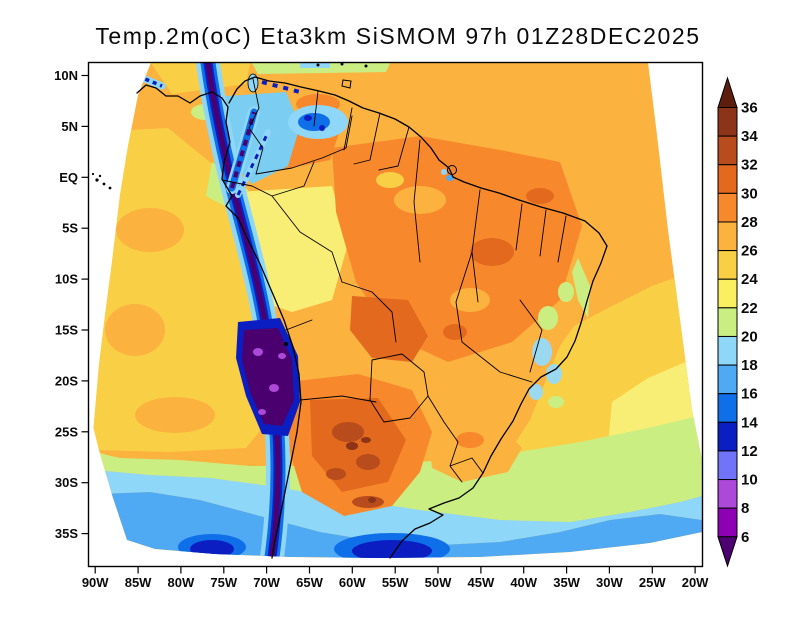 The height and width of the screenshot is (618, 800). Describe the element at coordinates (749, 451) in the screenshot. I see `colorbar-label: 12` at that location.